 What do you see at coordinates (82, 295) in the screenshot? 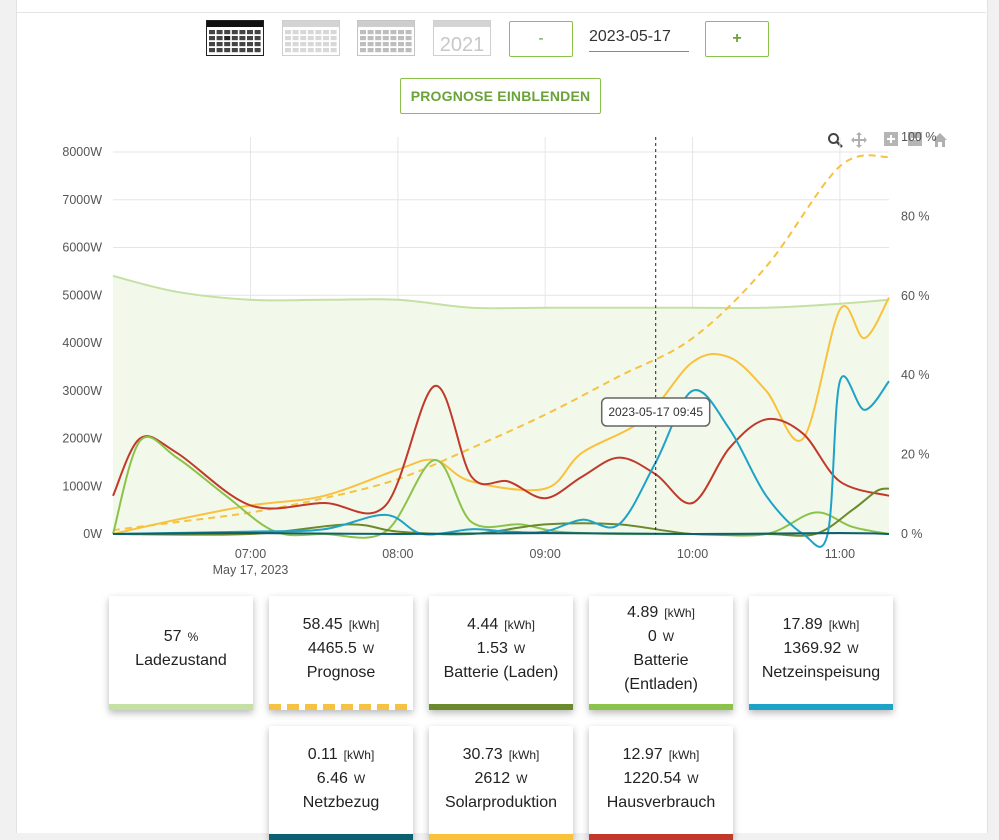
I see `y-left-tick-label: 5000W` at bounding box center [82, 295].